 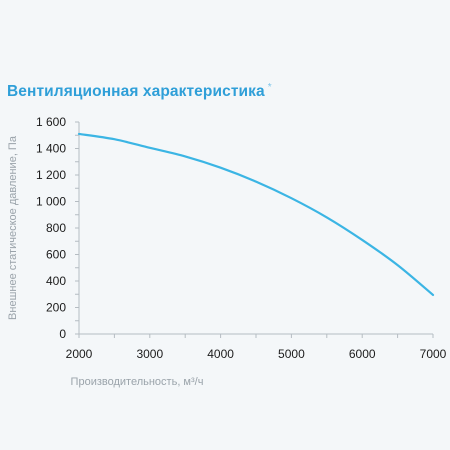 I want to click on y-tick-label: 1 000, so click(x=51, y=202).